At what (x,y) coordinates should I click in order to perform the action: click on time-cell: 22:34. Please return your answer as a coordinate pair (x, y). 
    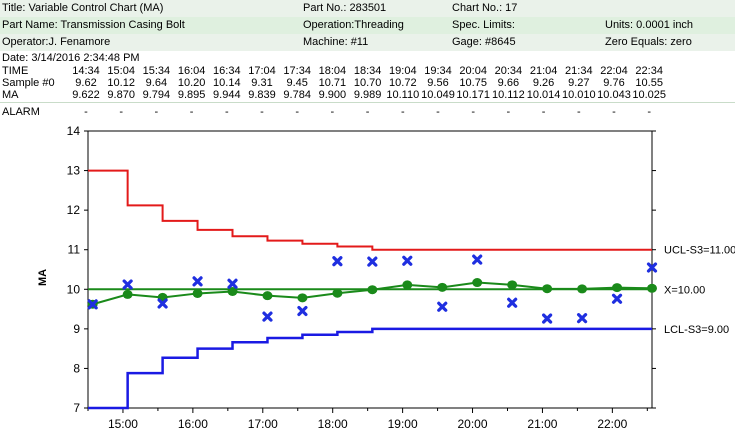
    Looking at the image, I should click on (649, 71).